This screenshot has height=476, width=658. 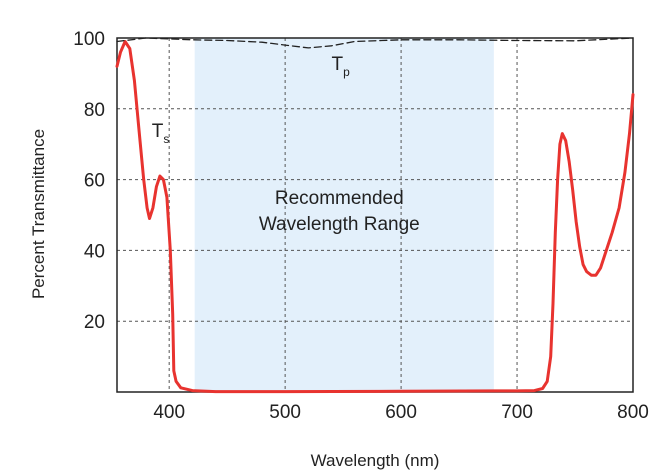 I want to click on series-ts-label-sub: s, so click(x=166, y=139).